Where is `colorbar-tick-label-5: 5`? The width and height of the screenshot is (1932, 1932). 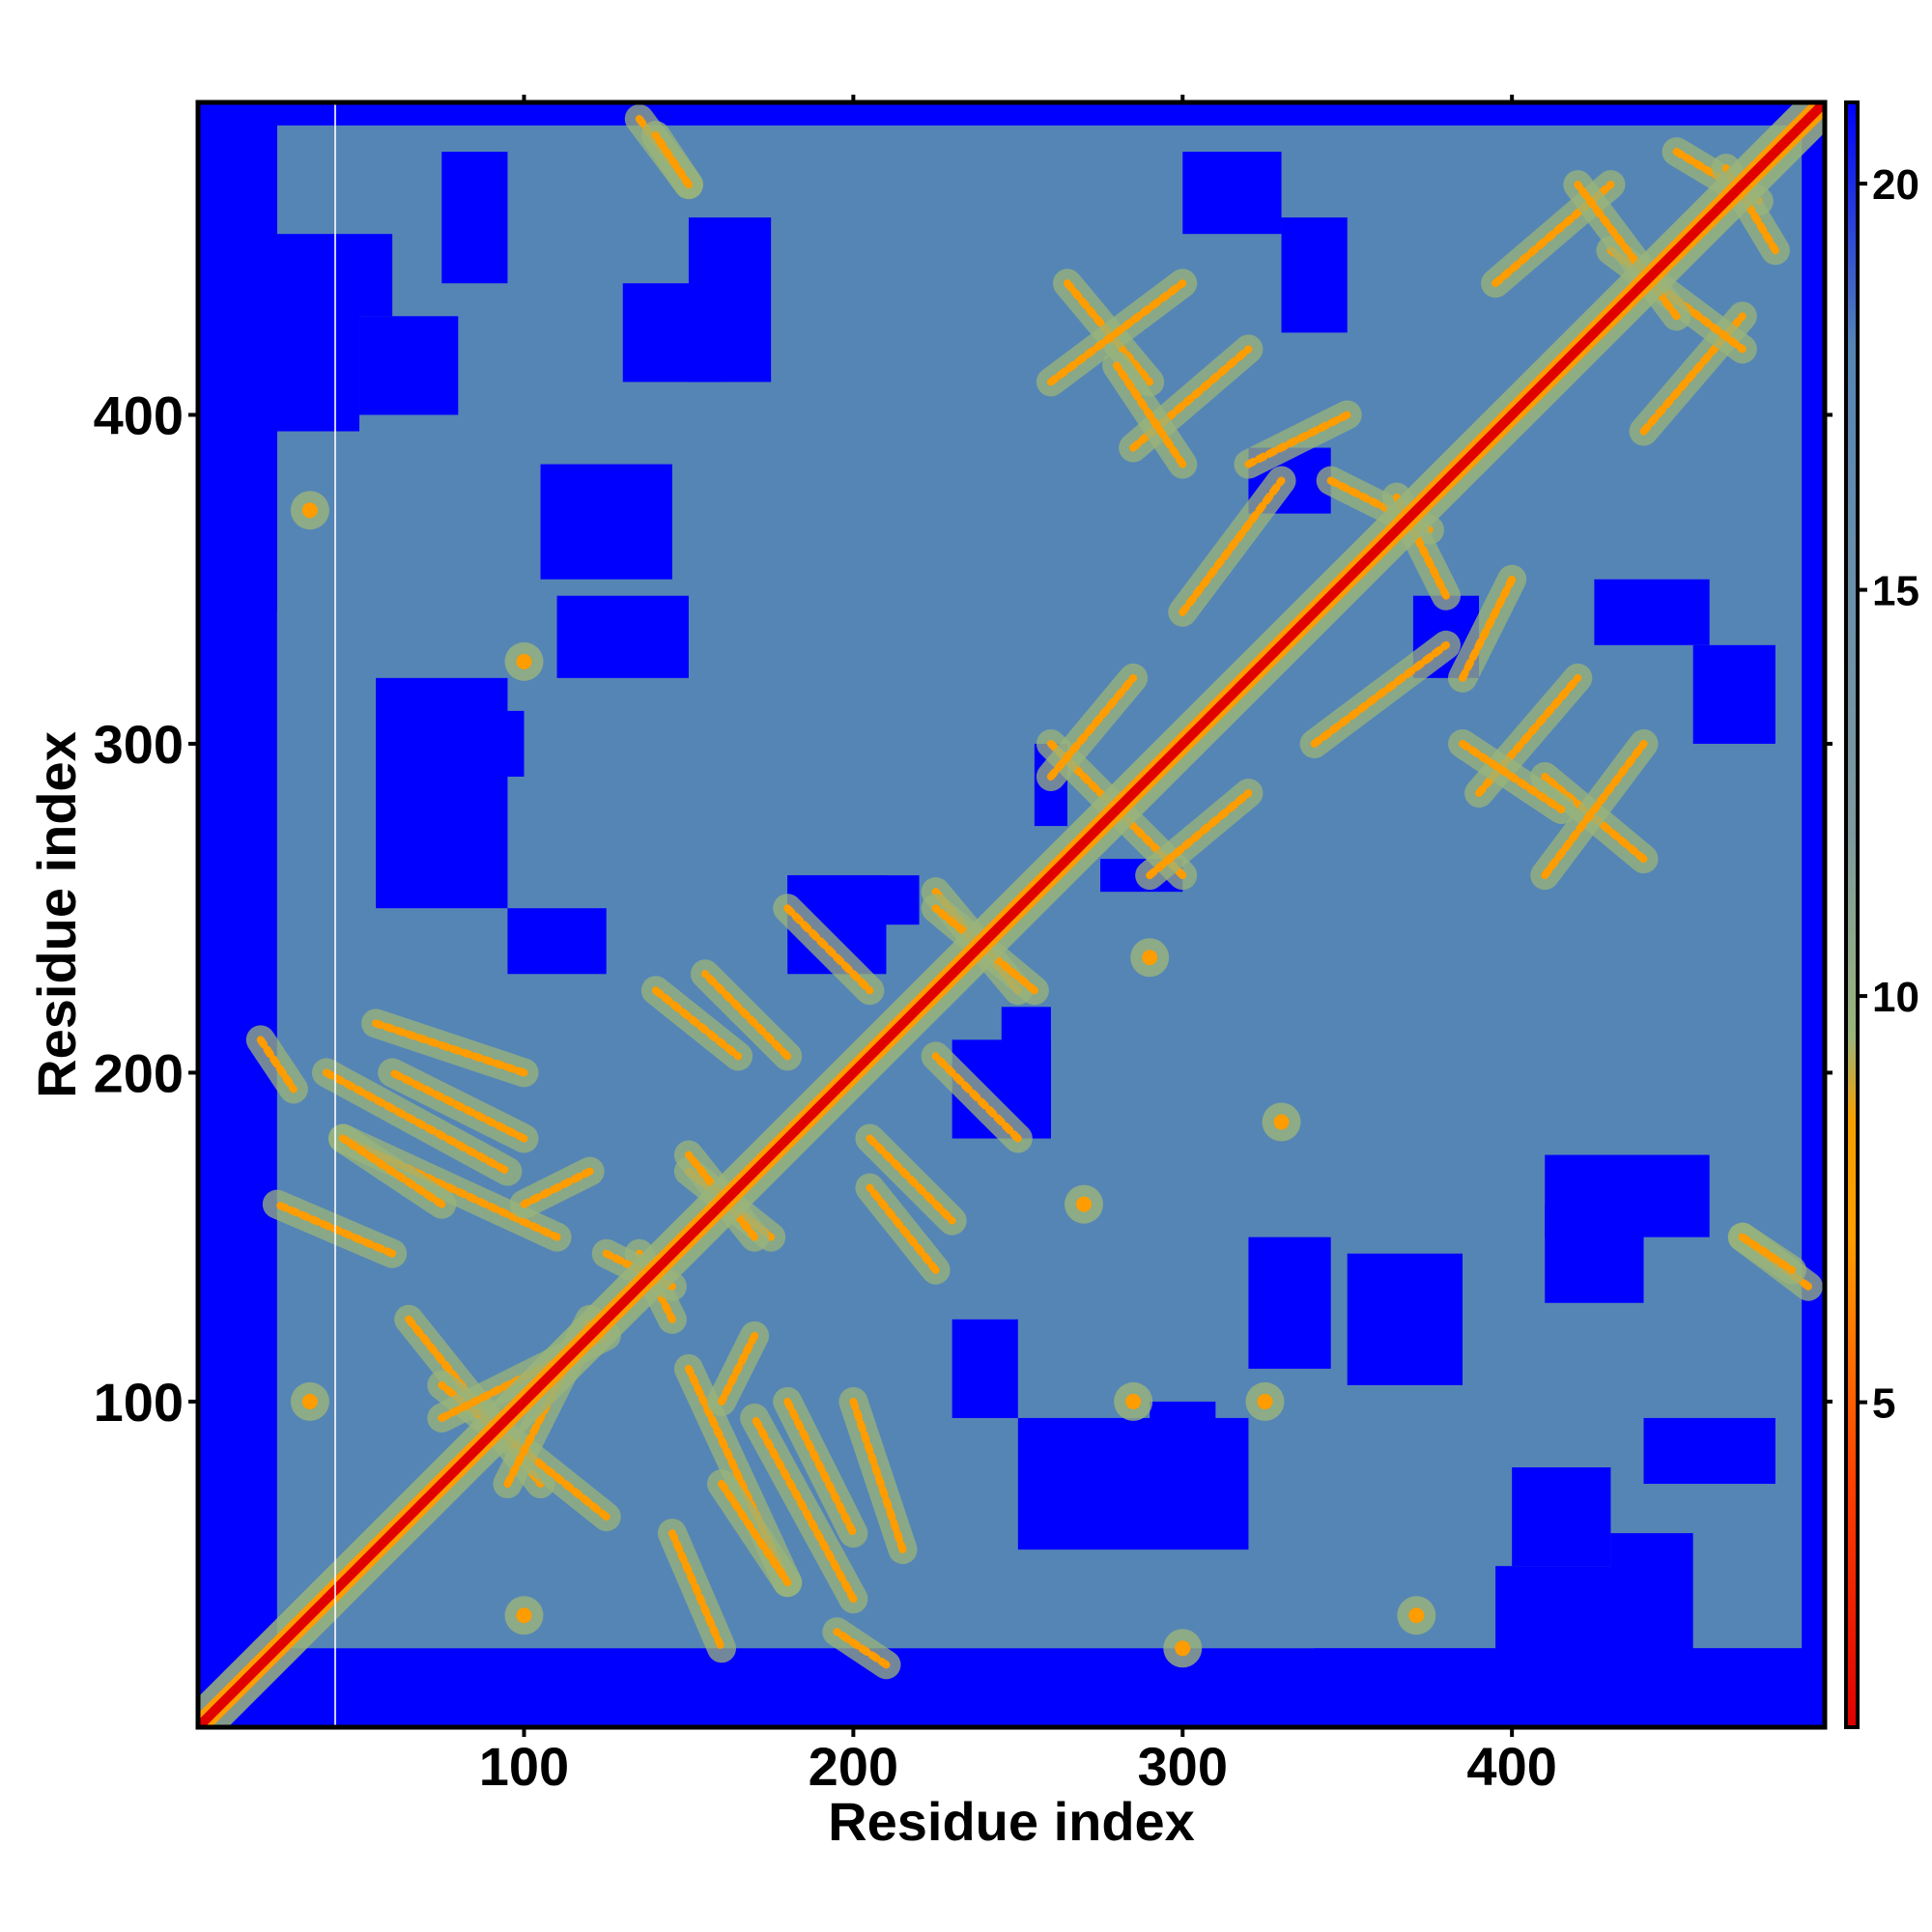
colorbar-tick-label-5: 5 is located at coordinates (1883, 1404).